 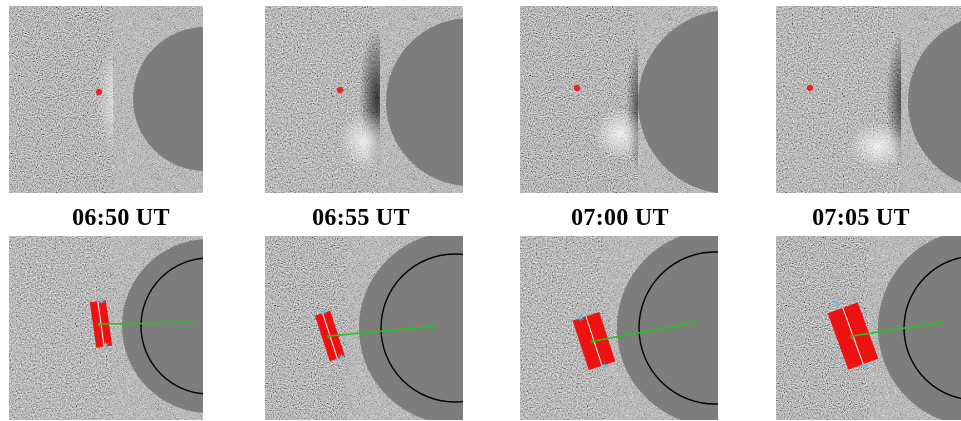 What do you see at coordinates (861, 218) in the screenshot?
I see `time-label-0705: 07:05 UT` at bounding box center [861, 218].